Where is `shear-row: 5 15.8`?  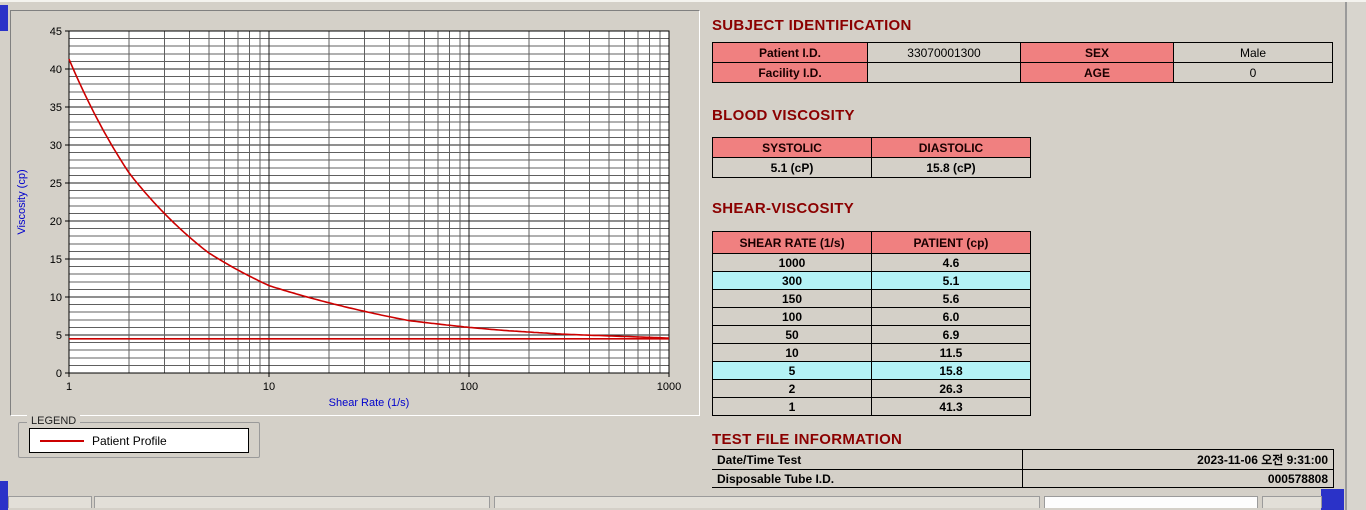 shear-row: 5 15.8 is located at coordinates (871, 370).